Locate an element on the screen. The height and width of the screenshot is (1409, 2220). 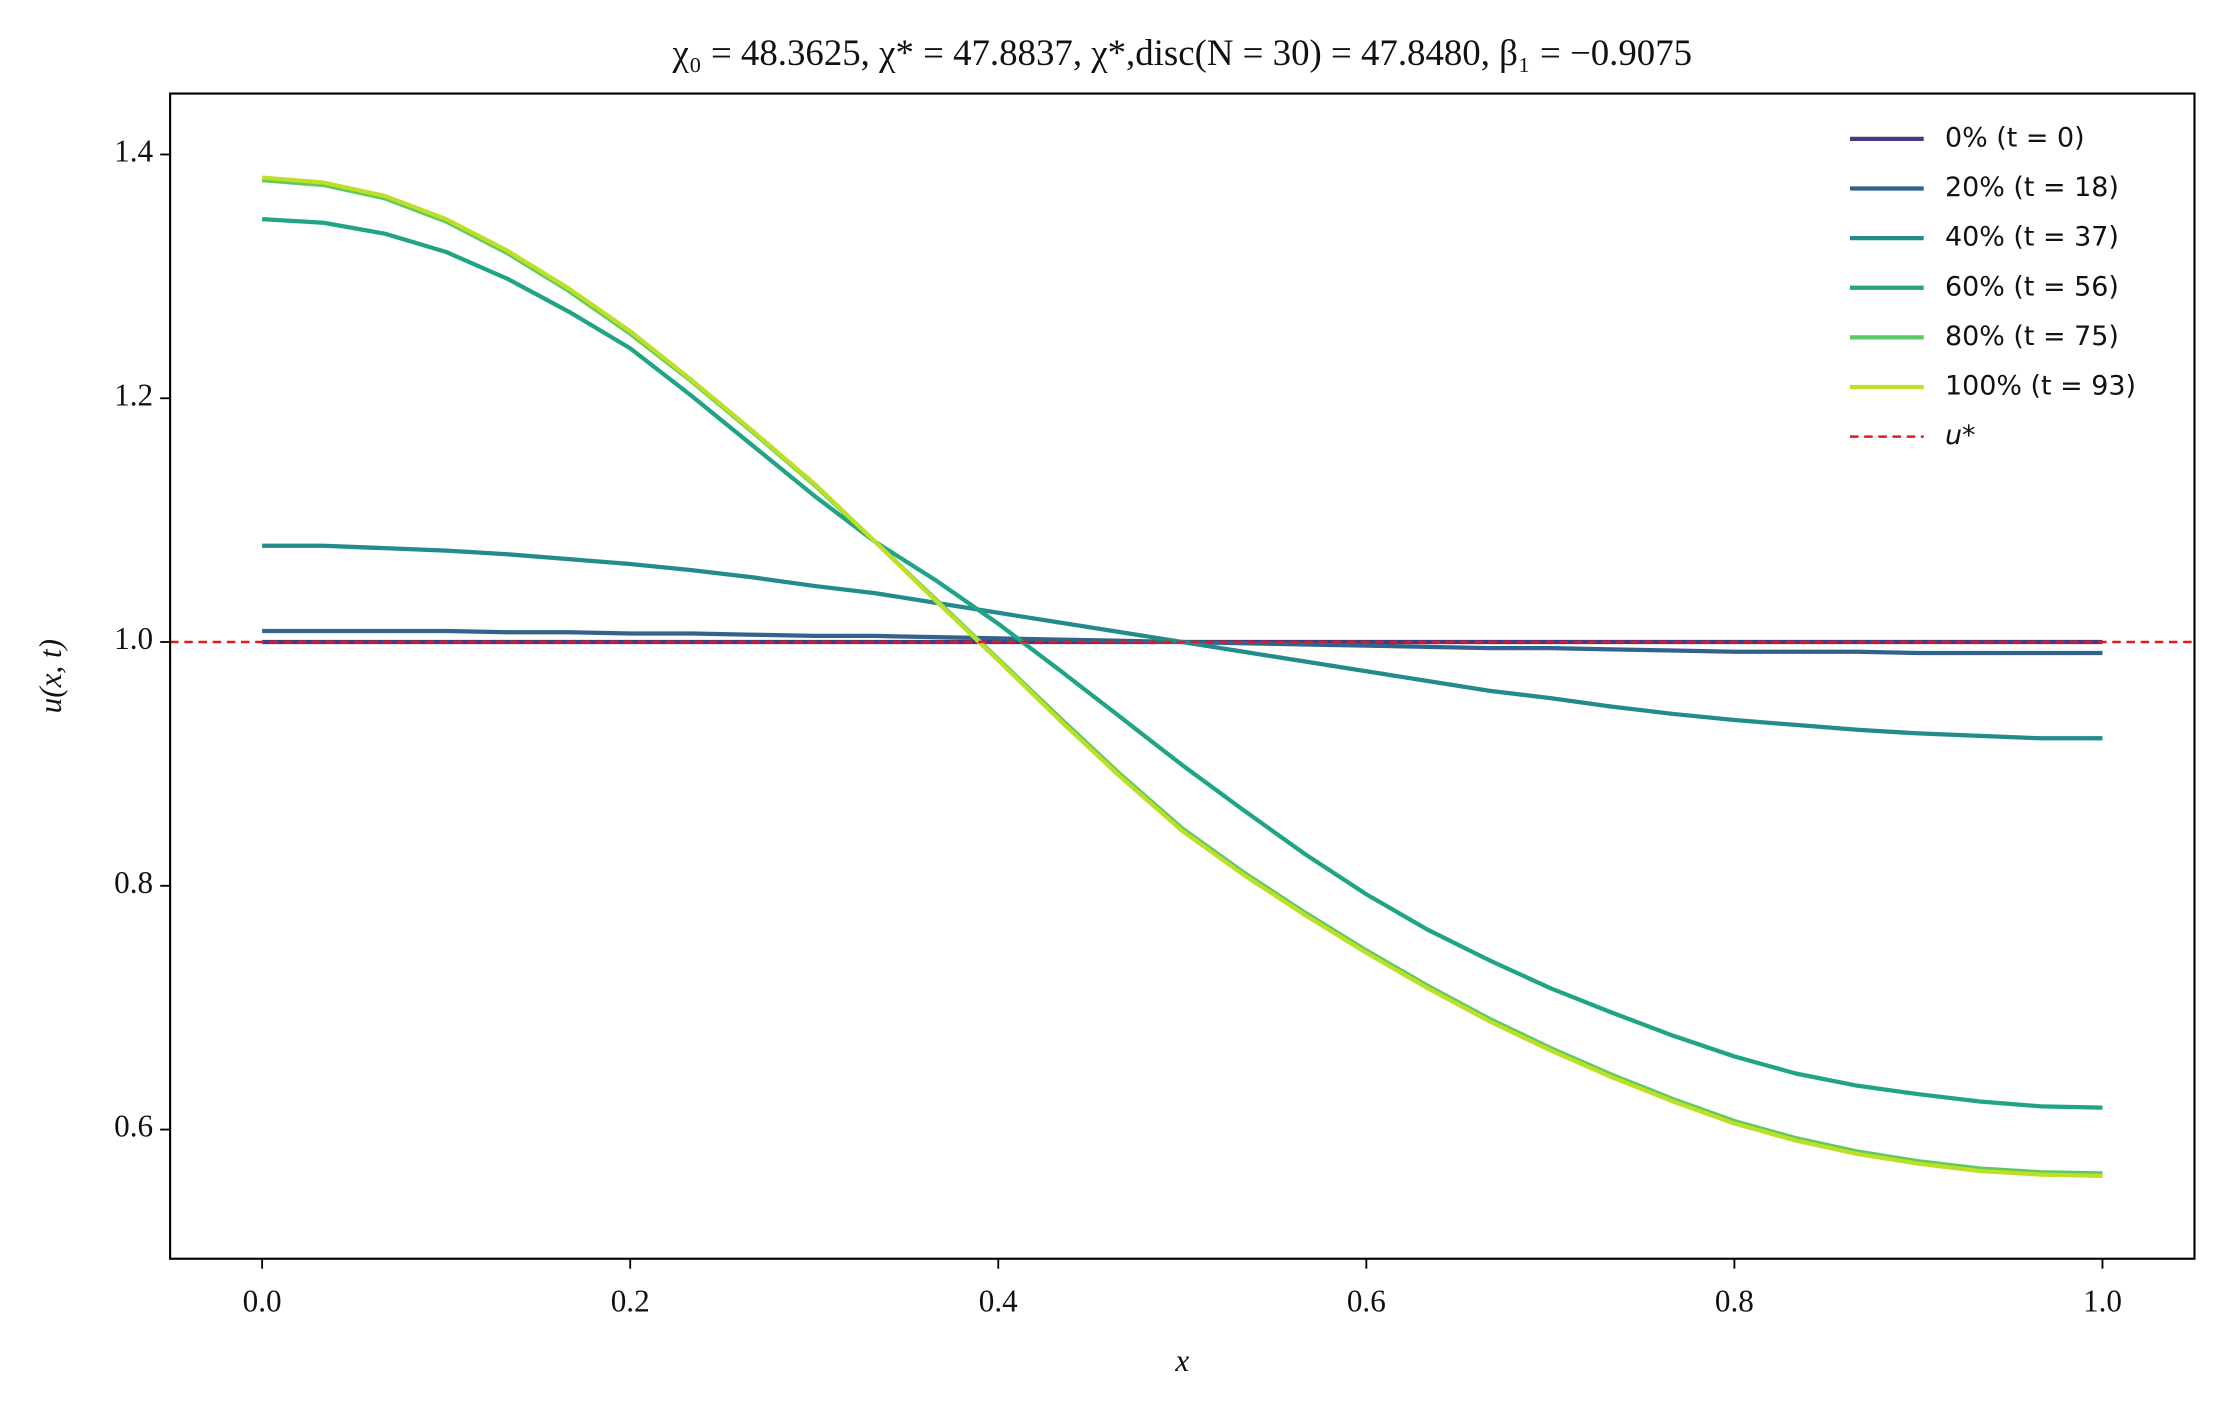
y-axis-label: u(x, t) is located at coordinates (50, 676).